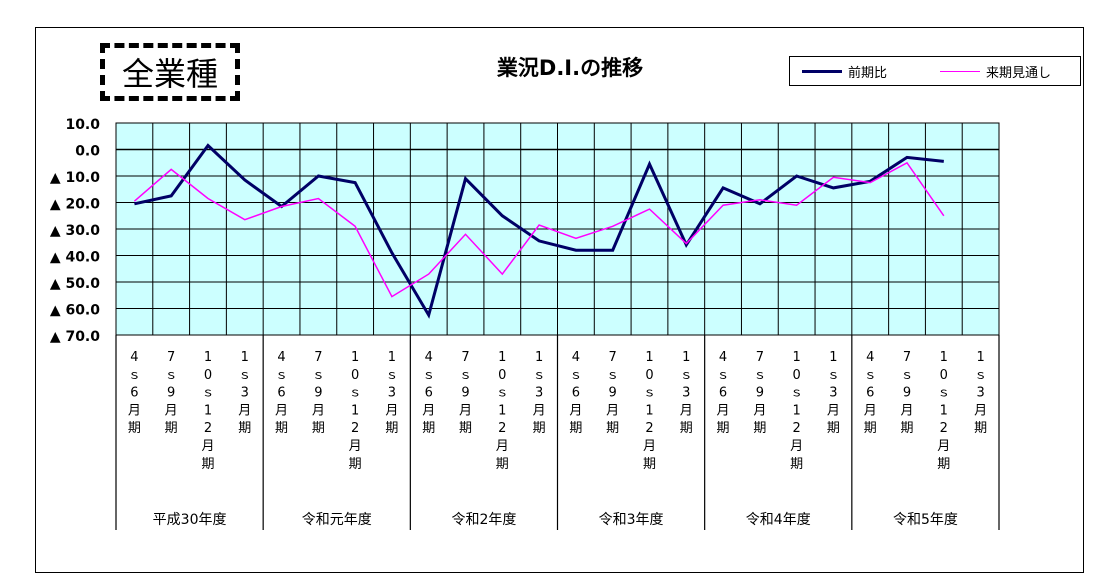 This screenshot has width=1119, height=586. What do you see at coordinates (75, 258) in the screenshot?
I see `y-tick-label: ▲ 40.0` at bounding box center [75, 258].